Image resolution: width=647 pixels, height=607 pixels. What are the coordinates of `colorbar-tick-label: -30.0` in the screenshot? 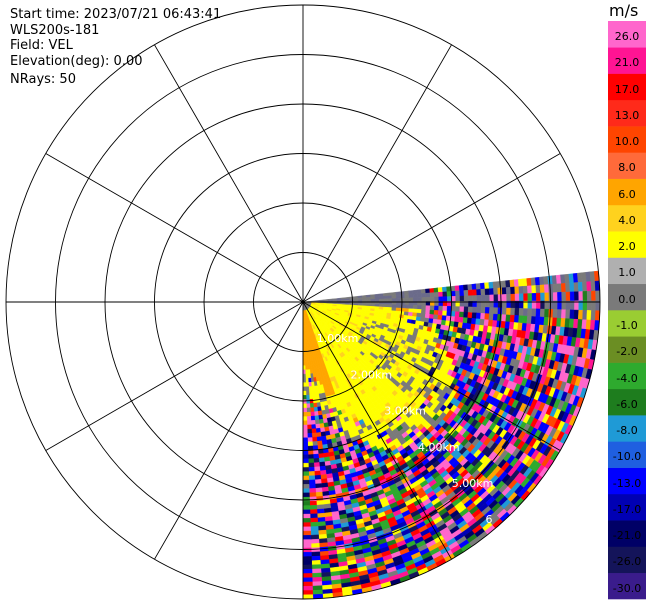 It's located at (627, 588).